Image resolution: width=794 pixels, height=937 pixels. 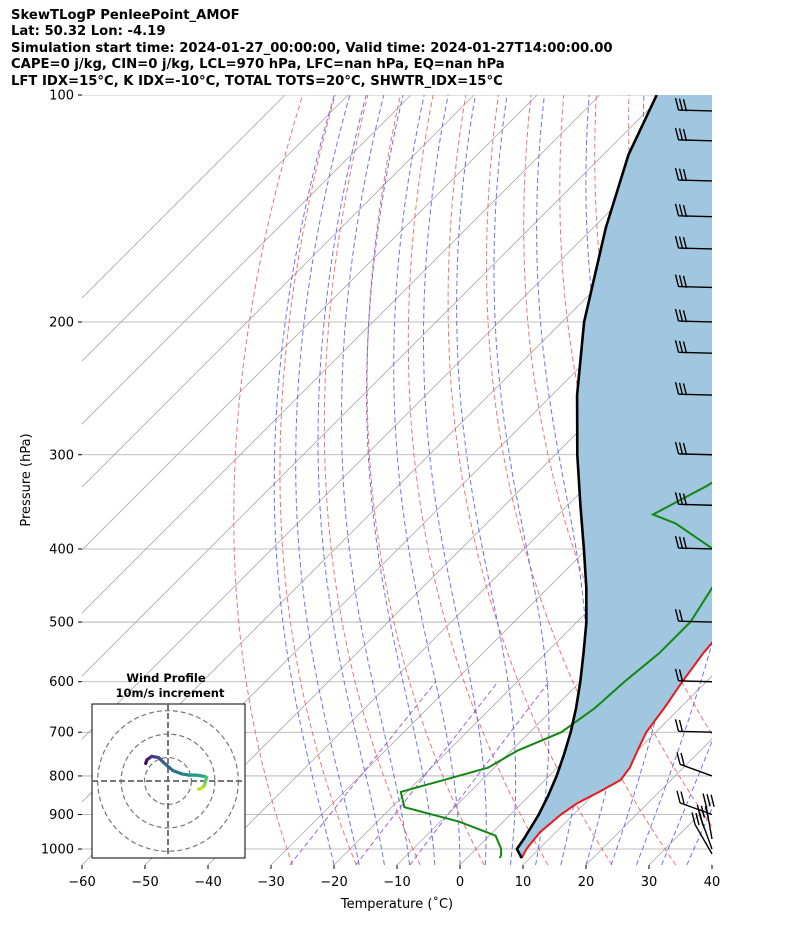 What do you see at coordinates (61, 473) in the screenshot?
I see `y-axis-ticks: 1000 900 800 700 600 500 400 300 200 100` at bounding box center [61, 473].